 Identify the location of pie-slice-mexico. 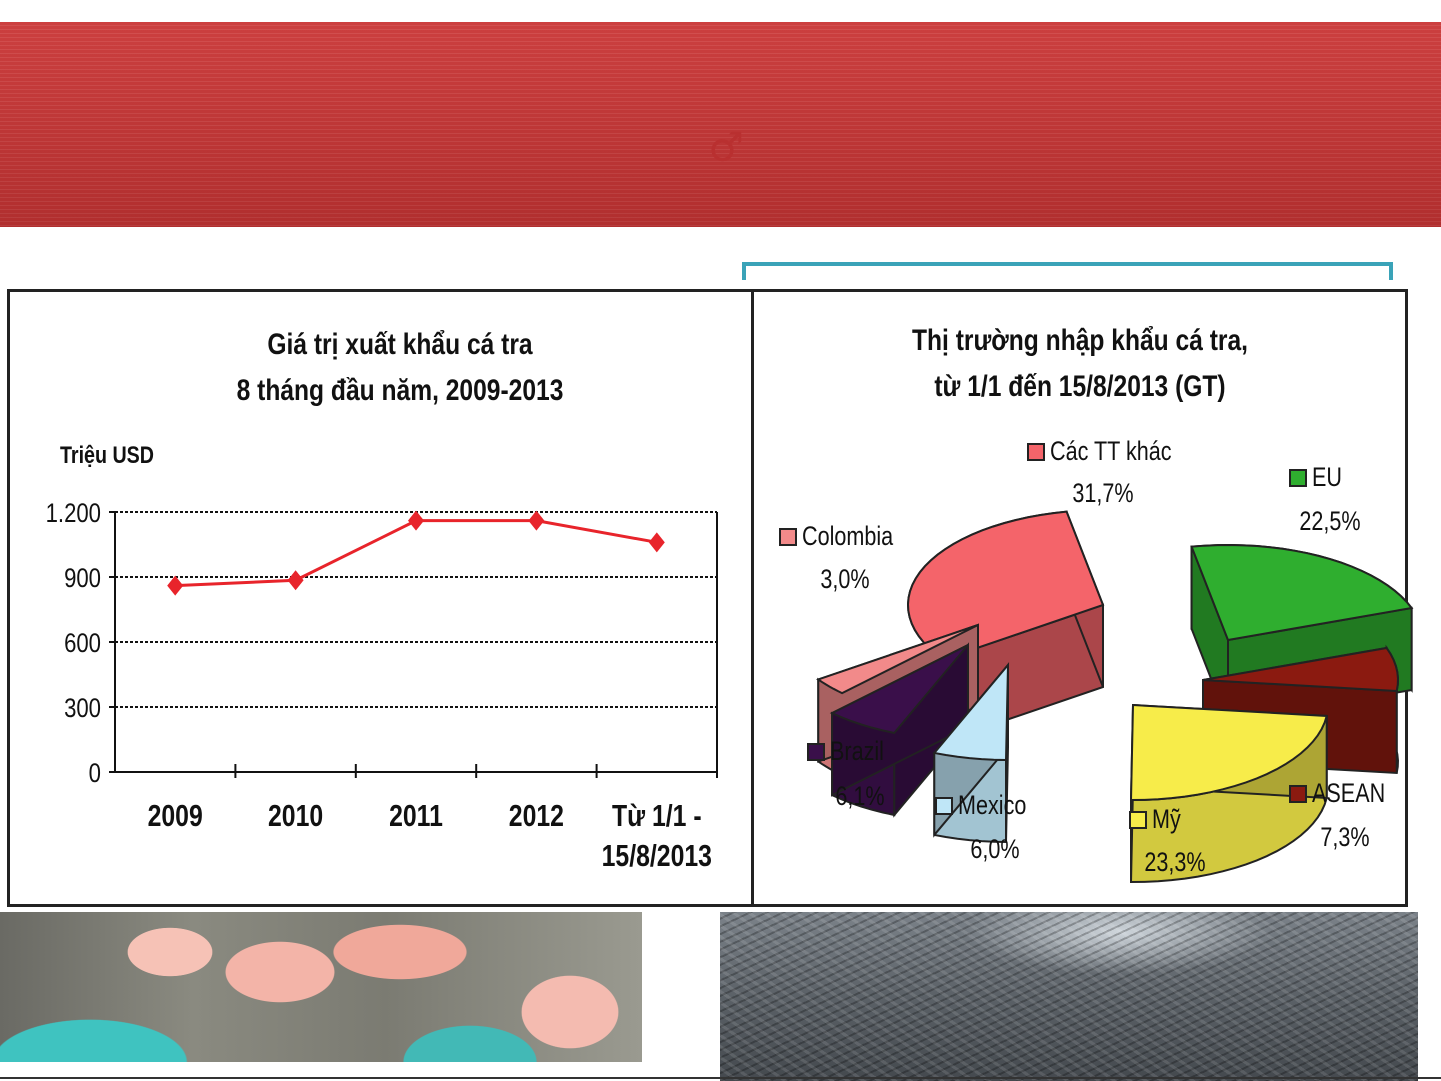
(971, 753).